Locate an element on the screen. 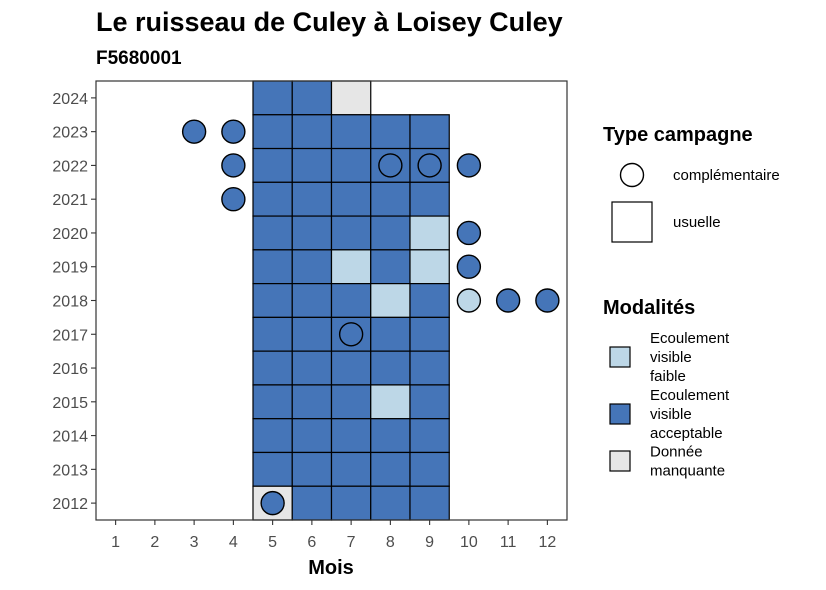 The height and width of the screenshot is (590, 826). x-tick-label: 11 is located at coordinates (508, 542).